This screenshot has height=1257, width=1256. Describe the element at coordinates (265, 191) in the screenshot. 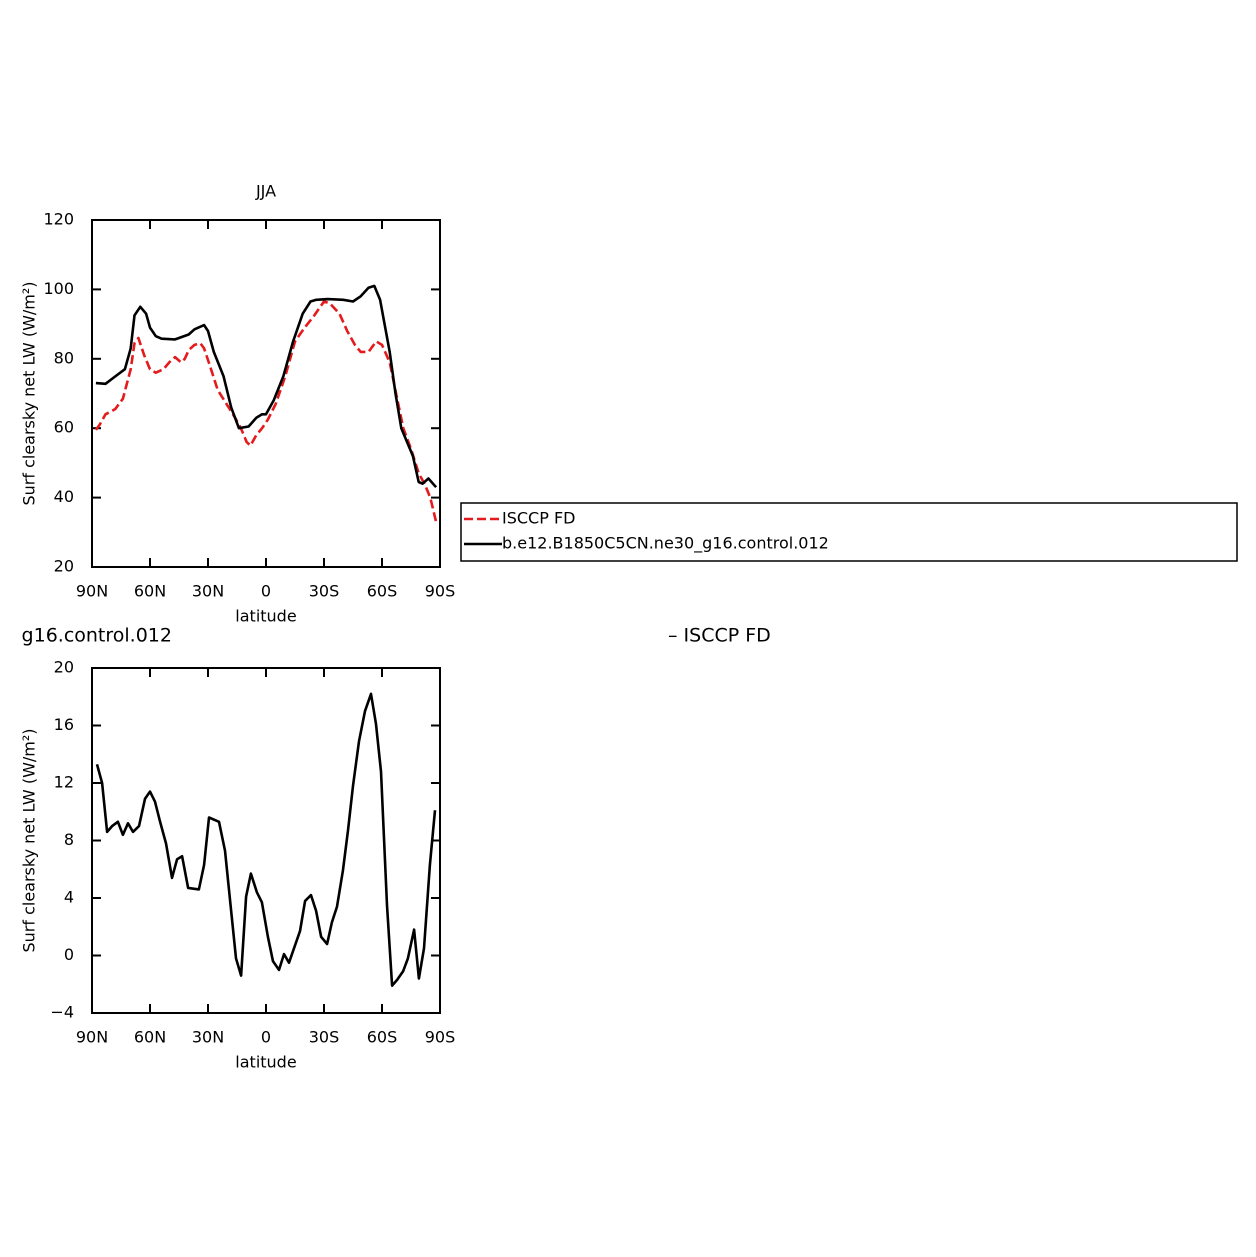

I see `chart-title: JJA` at that location.